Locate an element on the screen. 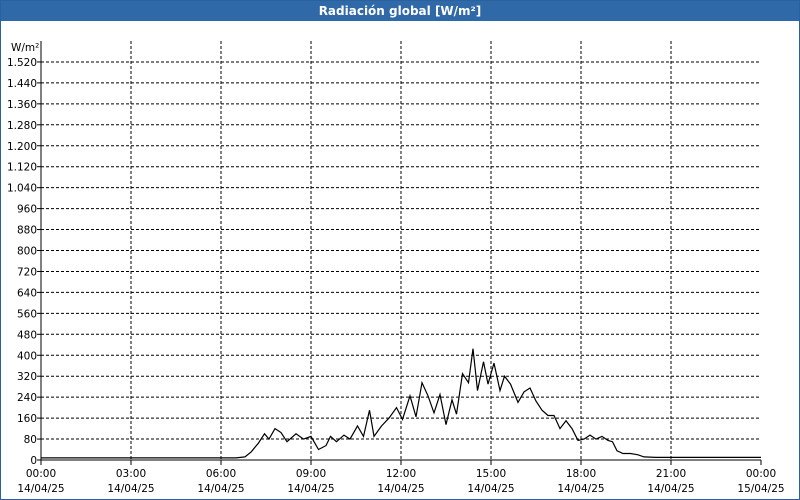  y-tick-label: 400 is located at coordinates (27, 356).